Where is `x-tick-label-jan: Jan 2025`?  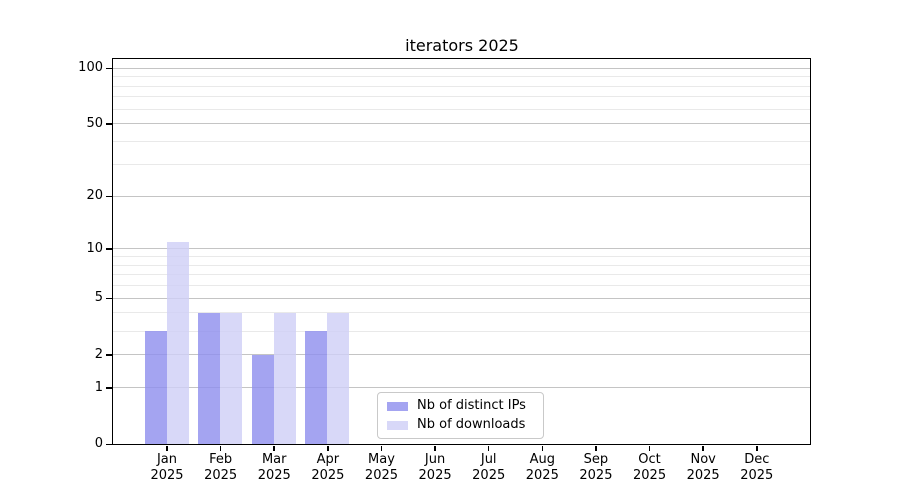 x-tick-label-jan: Jan 2025 is located at coordinates (166, 467).